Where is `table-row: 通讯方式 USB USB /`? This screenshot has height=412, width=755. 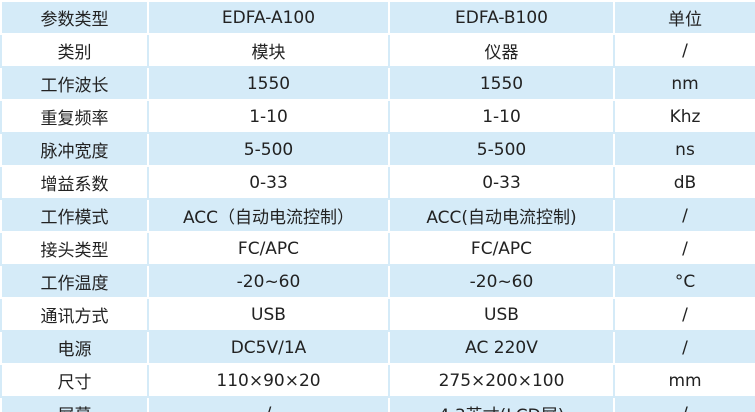 table-row: 通讯方式 USB USB / is located at coordinates (377, 314).